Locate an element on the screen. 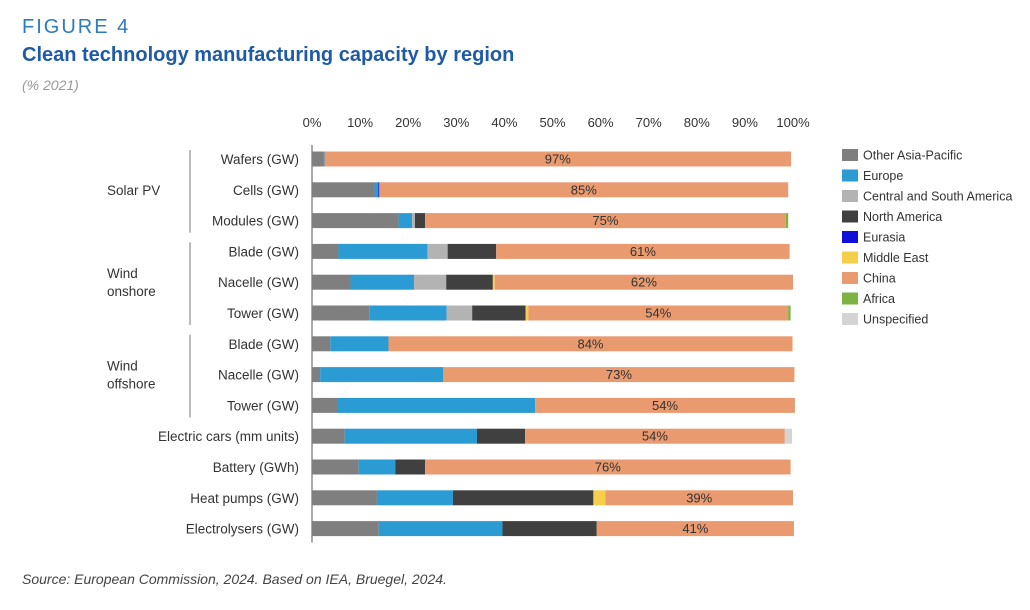 The height and width of the screenshot is (610, 1030). category-label: Nacelle (GW) is located at coordinates (258, 375).